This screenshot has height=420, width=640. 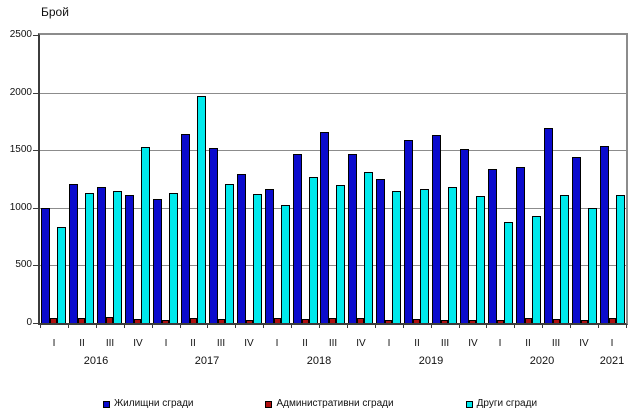 I want to click on x-axis-quarter-label-6: III, so click(x=221, y=343).